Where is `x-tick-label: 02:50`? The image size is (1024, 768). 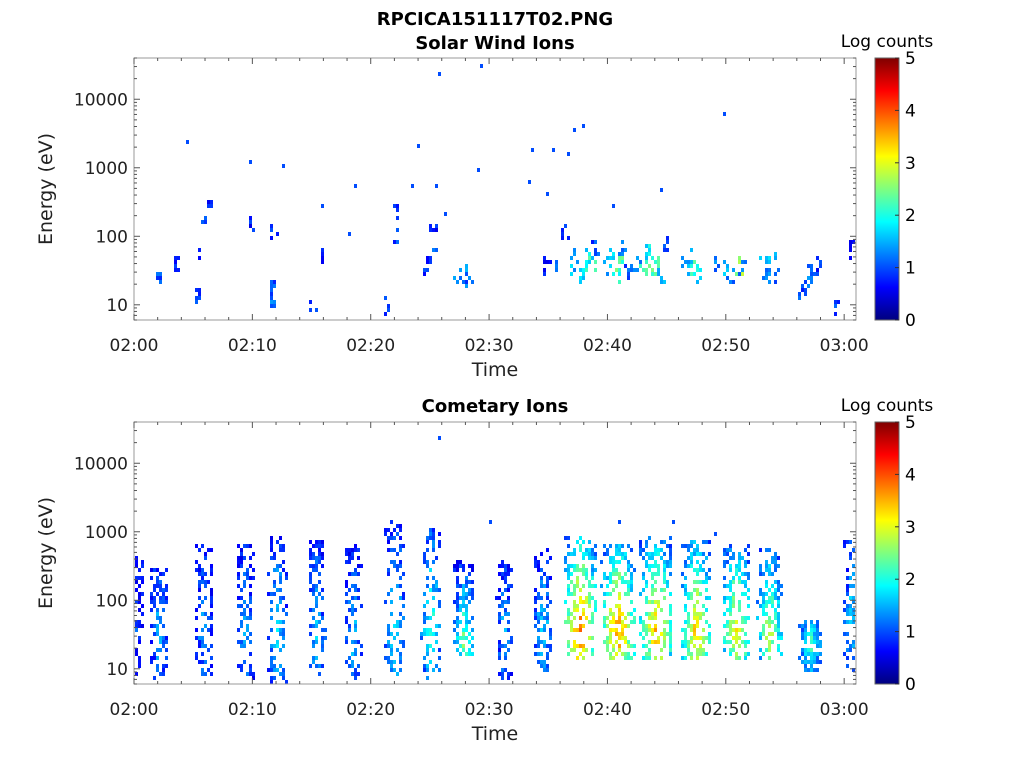
x-tick-label: 02:50 is located at coordinates (725, 710).